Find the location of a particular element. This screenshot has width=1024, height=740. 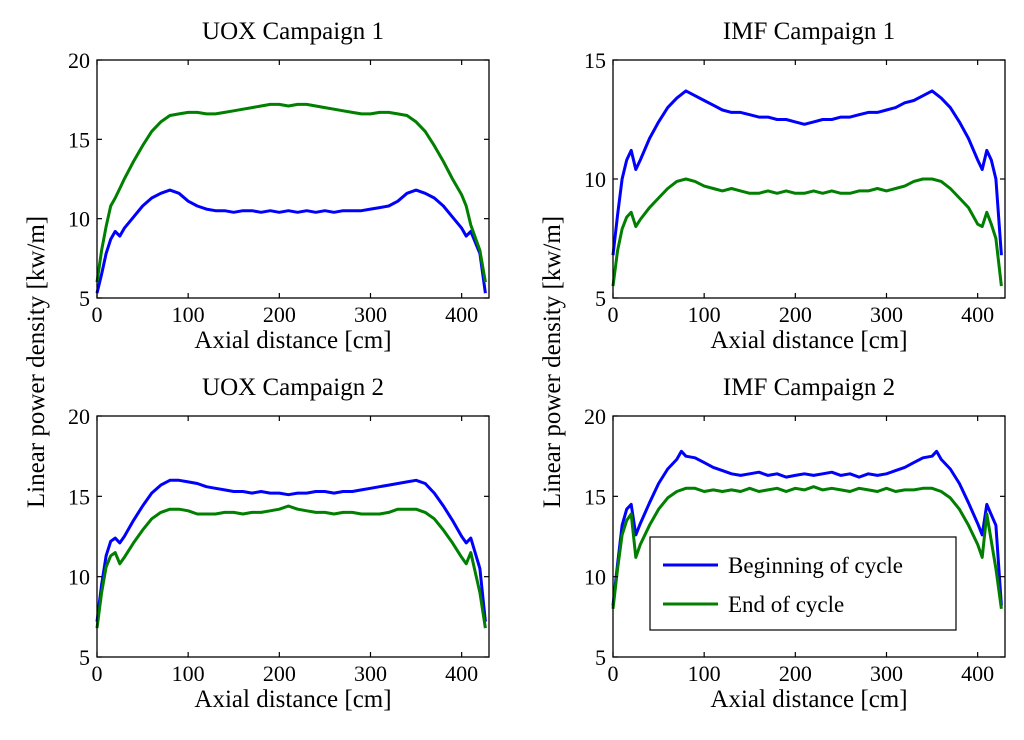

y-axis-label-right: Linear power density [kw/m] is located at coordinates (552, 362).